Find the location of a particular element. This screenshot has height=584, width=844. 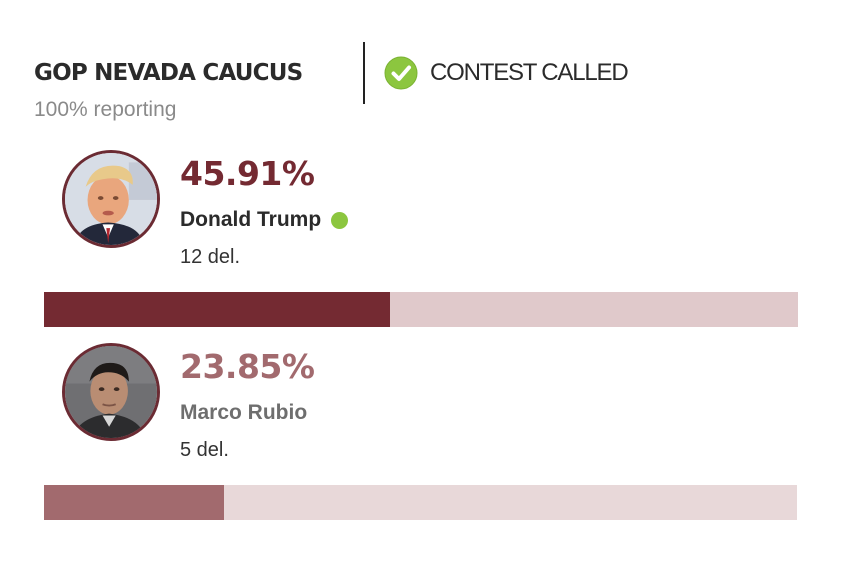

candidate-delegates: 5 del. is located at coordinates (204, 450).